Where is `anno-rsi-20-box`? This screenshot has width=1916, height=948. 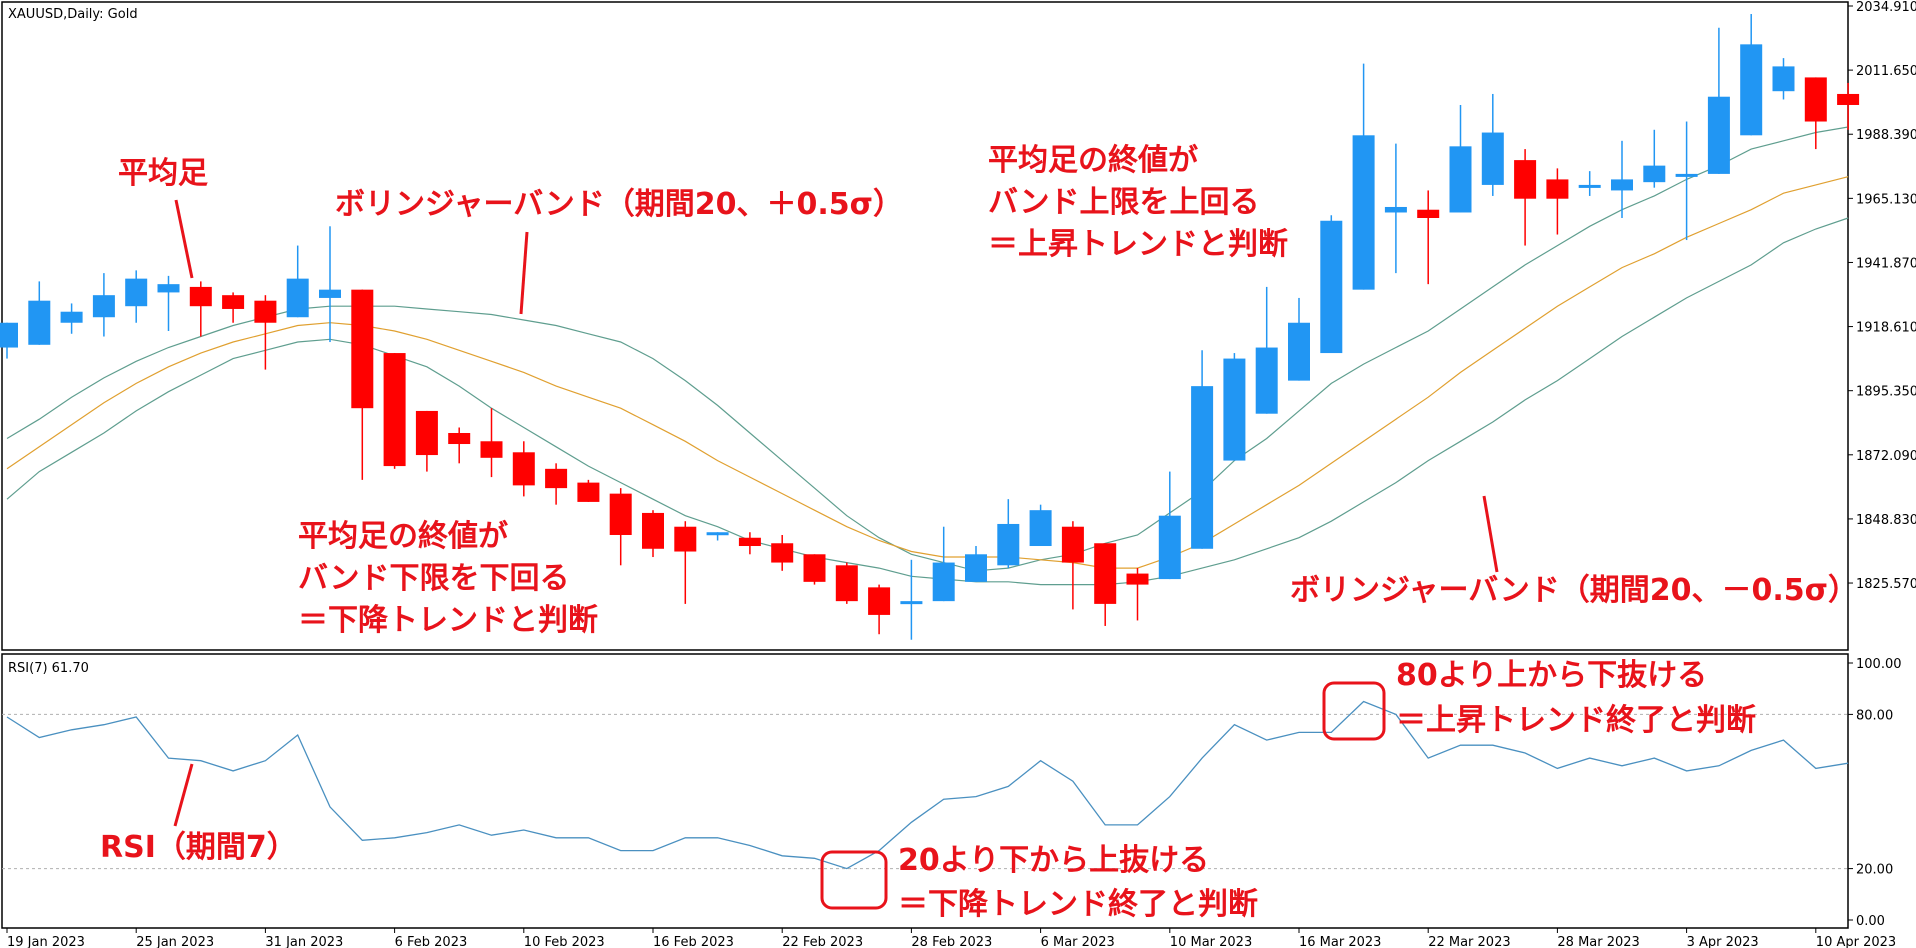
anno-rsi-20-box is located at coordinates (854, 880).